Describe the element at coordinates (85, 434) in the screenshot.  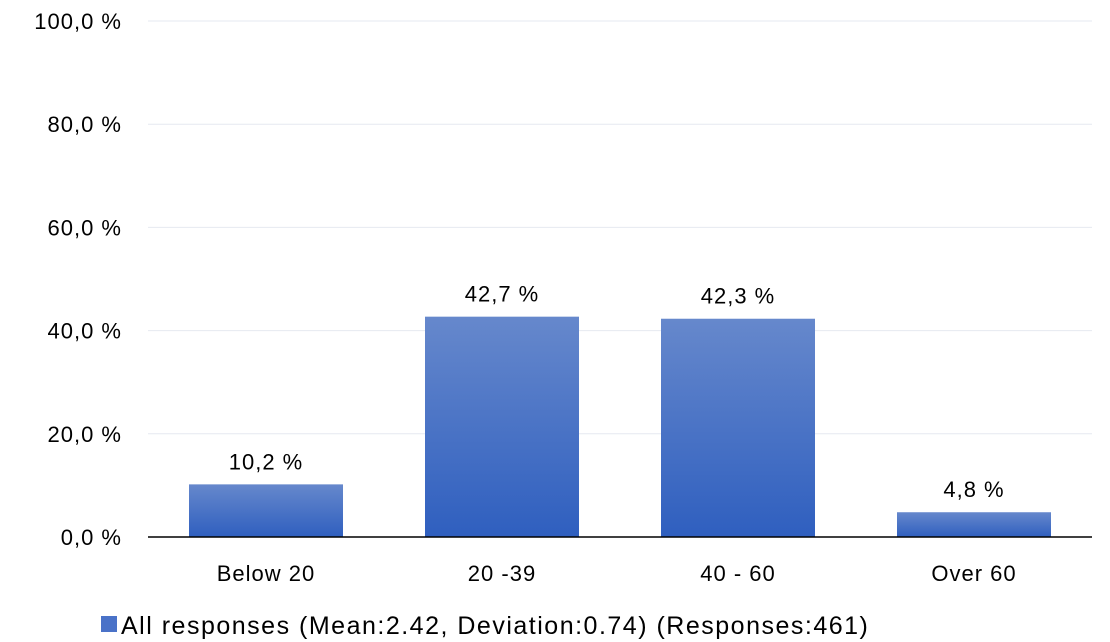
I see `y-tick-label: 20,0 %` at that location.